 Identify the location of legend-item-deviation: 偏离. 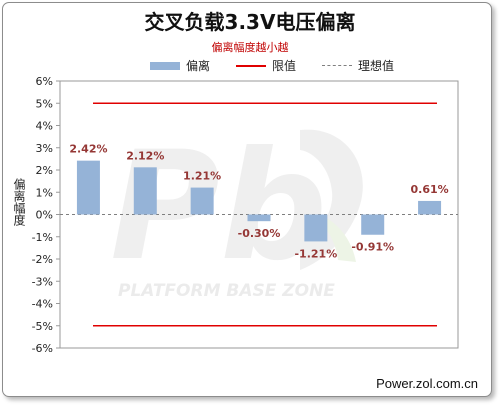
(180, 65).